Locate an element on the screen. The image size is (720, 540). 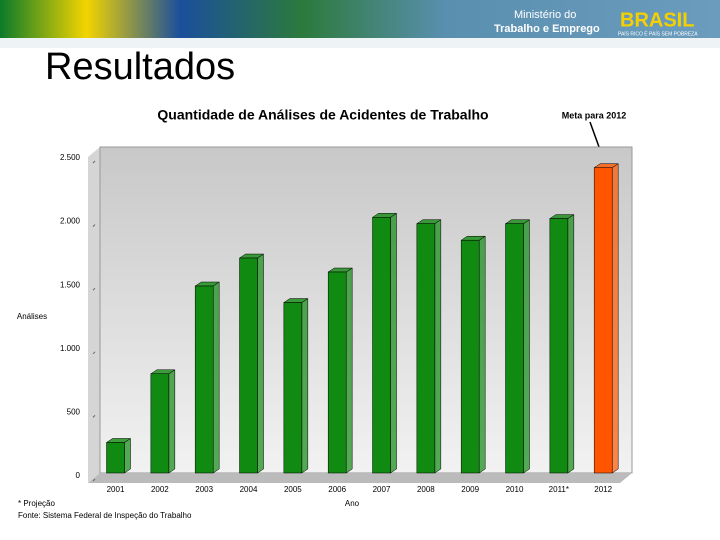
y-tick-label: 2.500 is located at coordinates (70, 157).